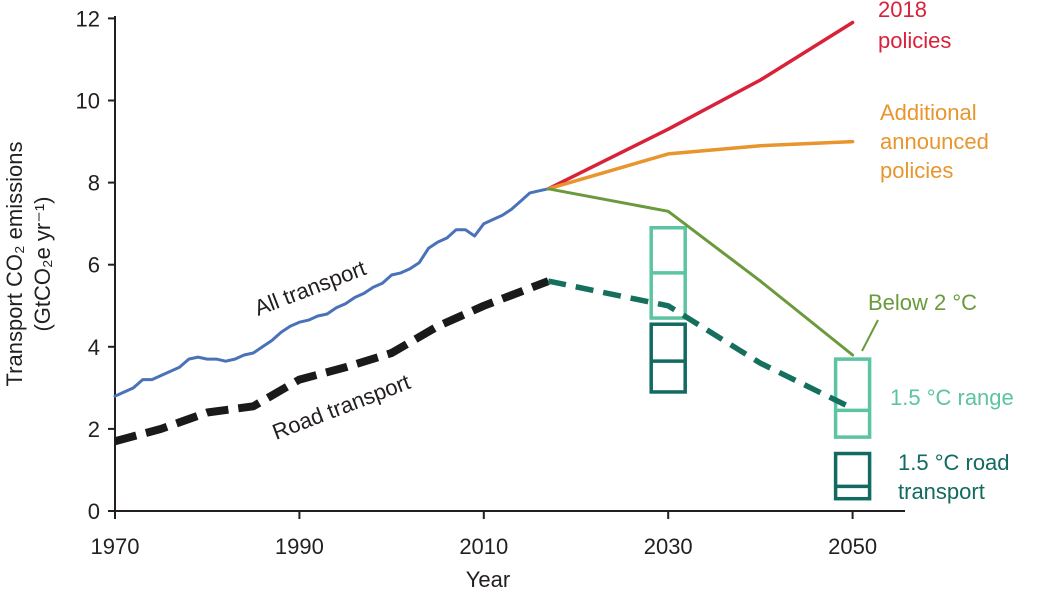  I want to click on range-1-5c-box, so click(852, 398).